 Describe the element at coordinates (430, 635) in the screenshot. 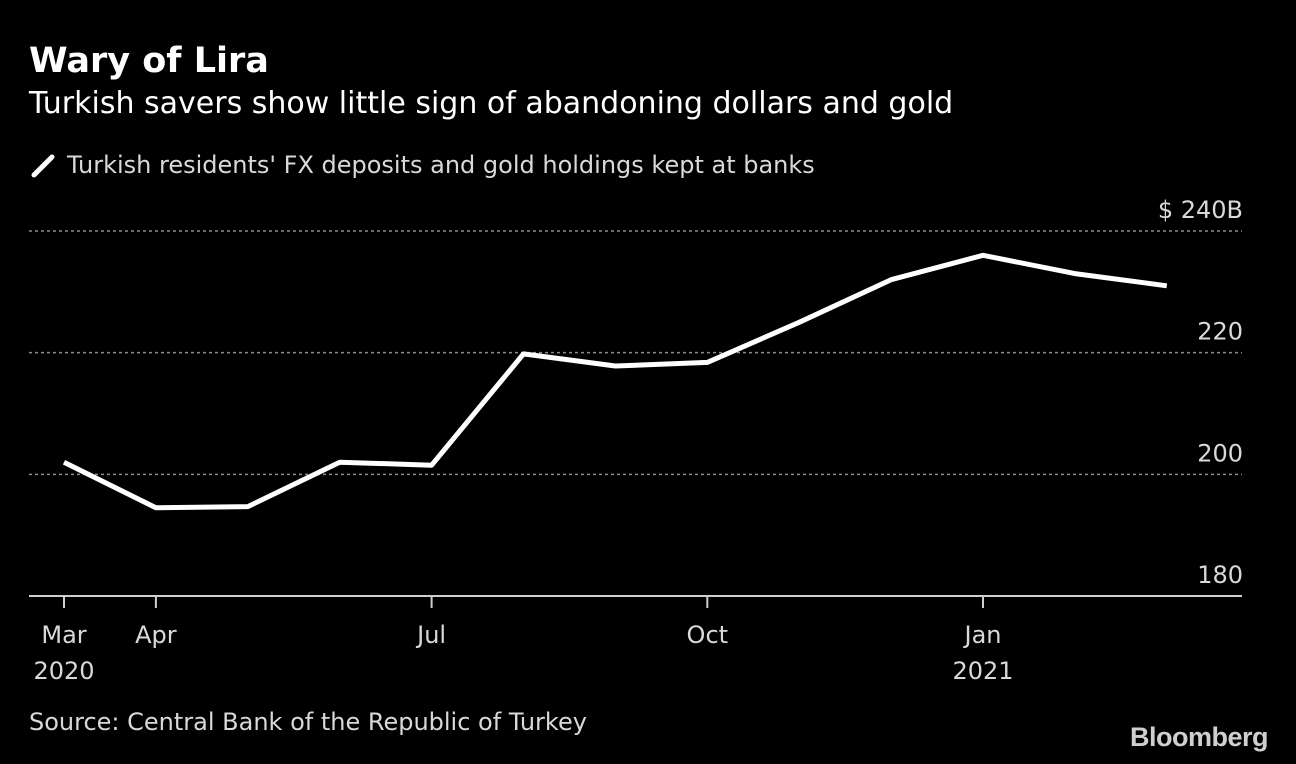

I see `x-tick-label: Jul` at that location.